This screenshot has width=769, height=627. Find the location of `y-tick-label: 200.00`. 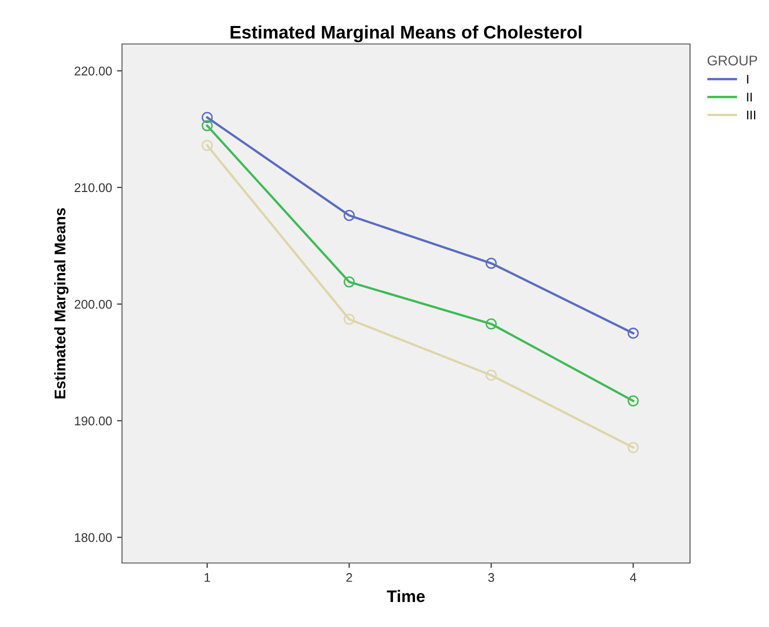

y-tick-label: 200.00 is located at coordinates (93, 304).